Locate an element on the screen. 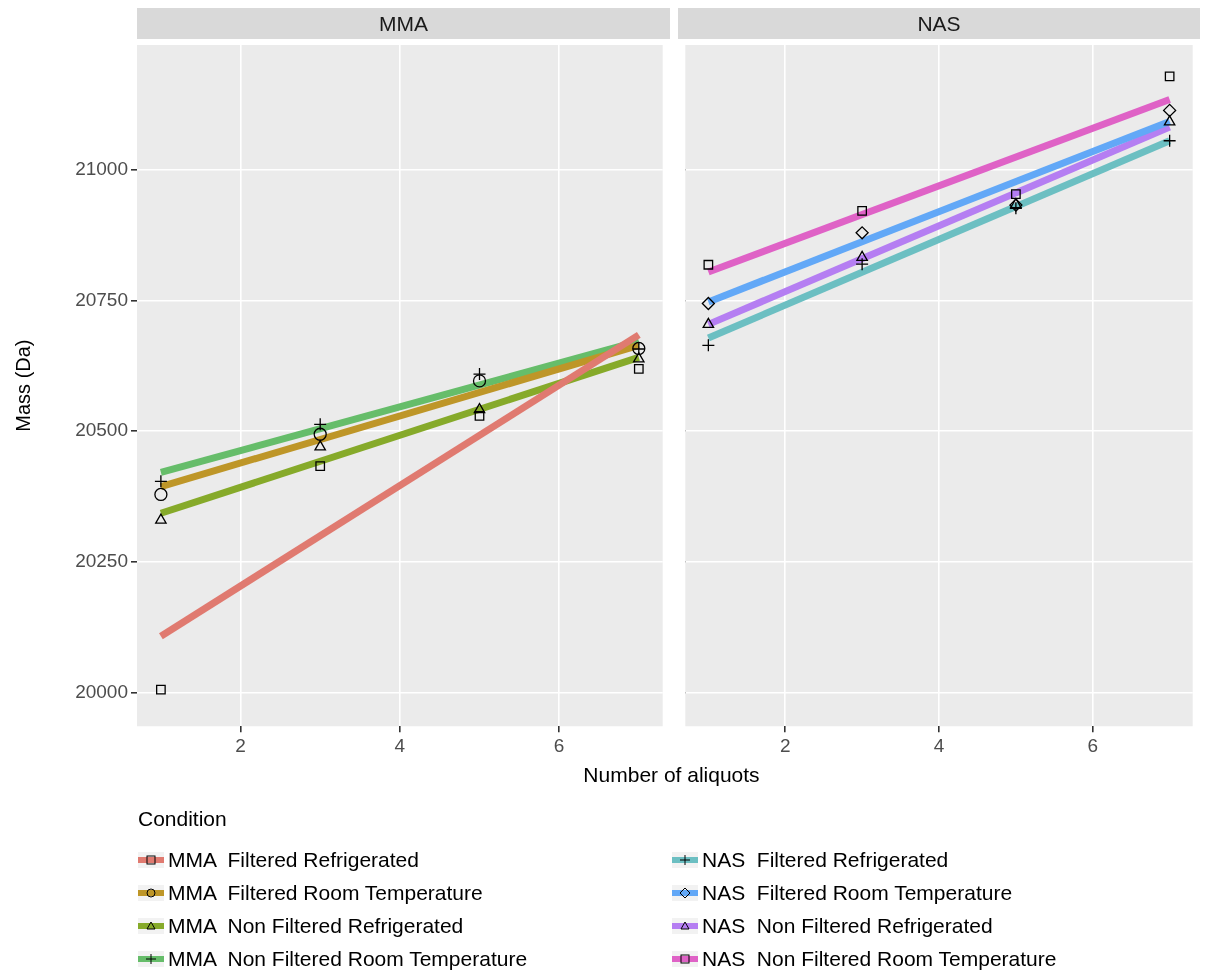  y-axis-title: Mass (Da) is located at coordinates (22, 385).